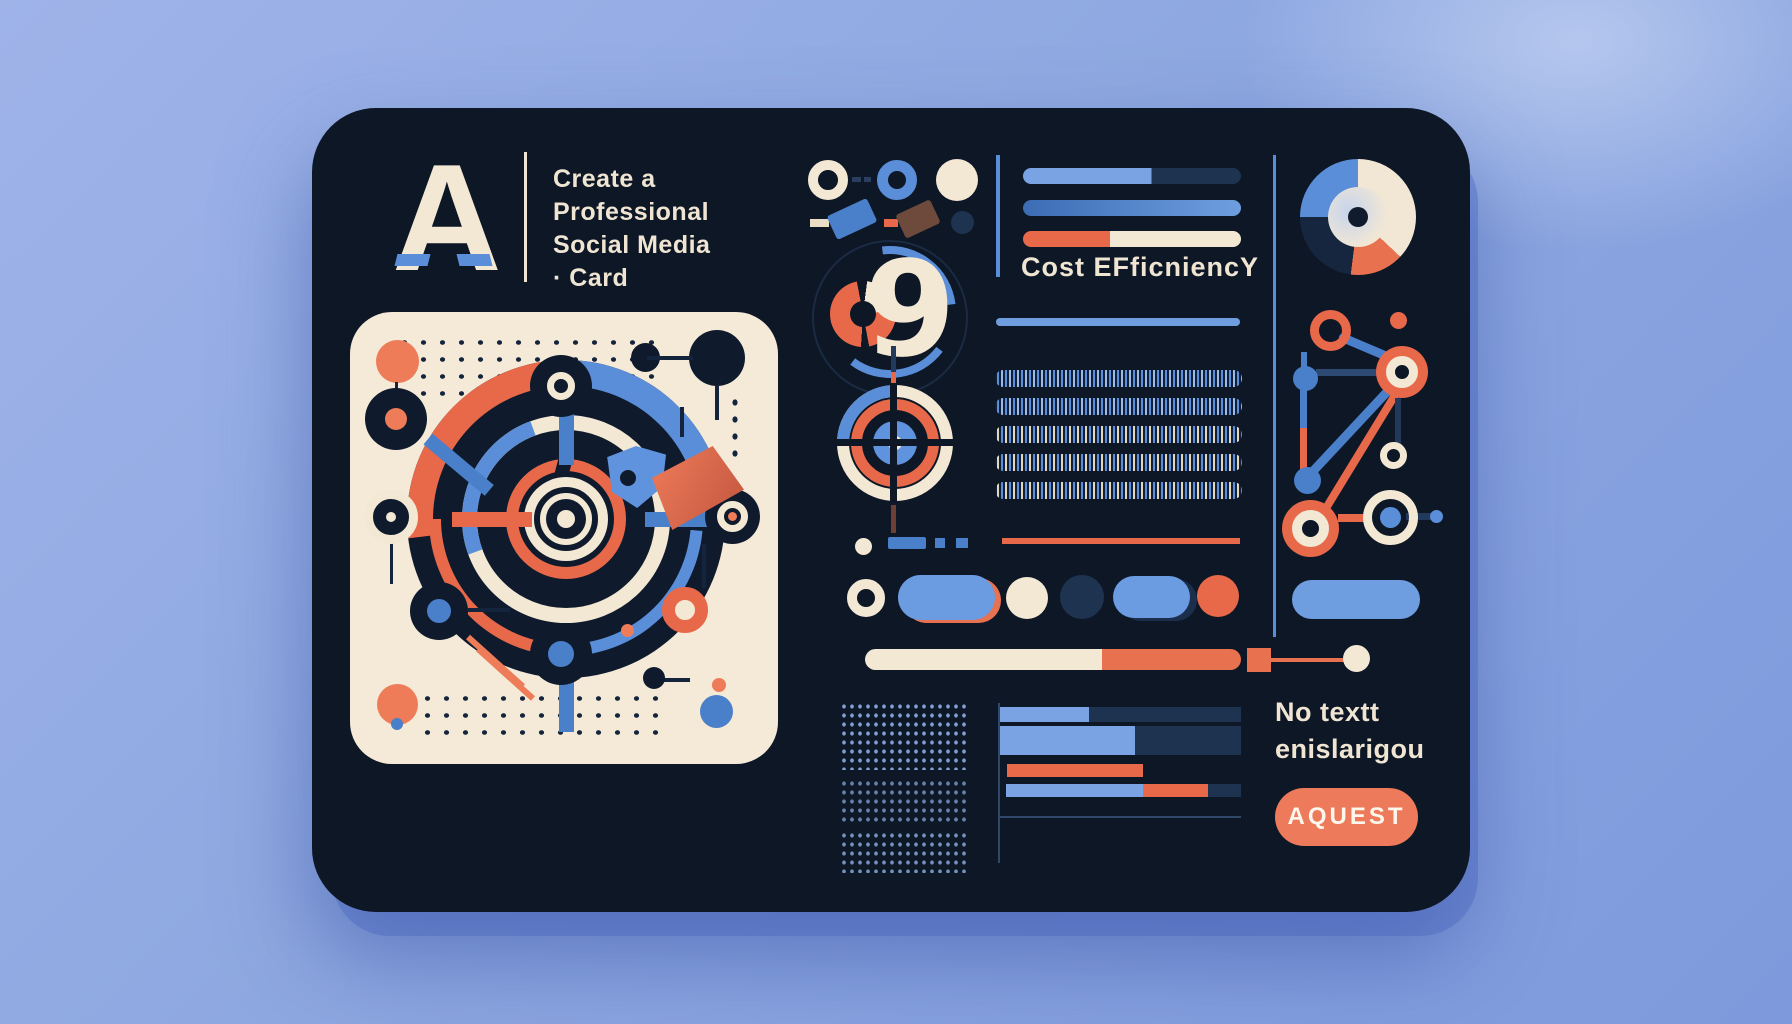 This screenshot has width=1792, height=1024. What do you see at coordinates (1027, 598) in the screenshot?
I see `pill-row-circle-cream` at bounding box center [1027, 598].